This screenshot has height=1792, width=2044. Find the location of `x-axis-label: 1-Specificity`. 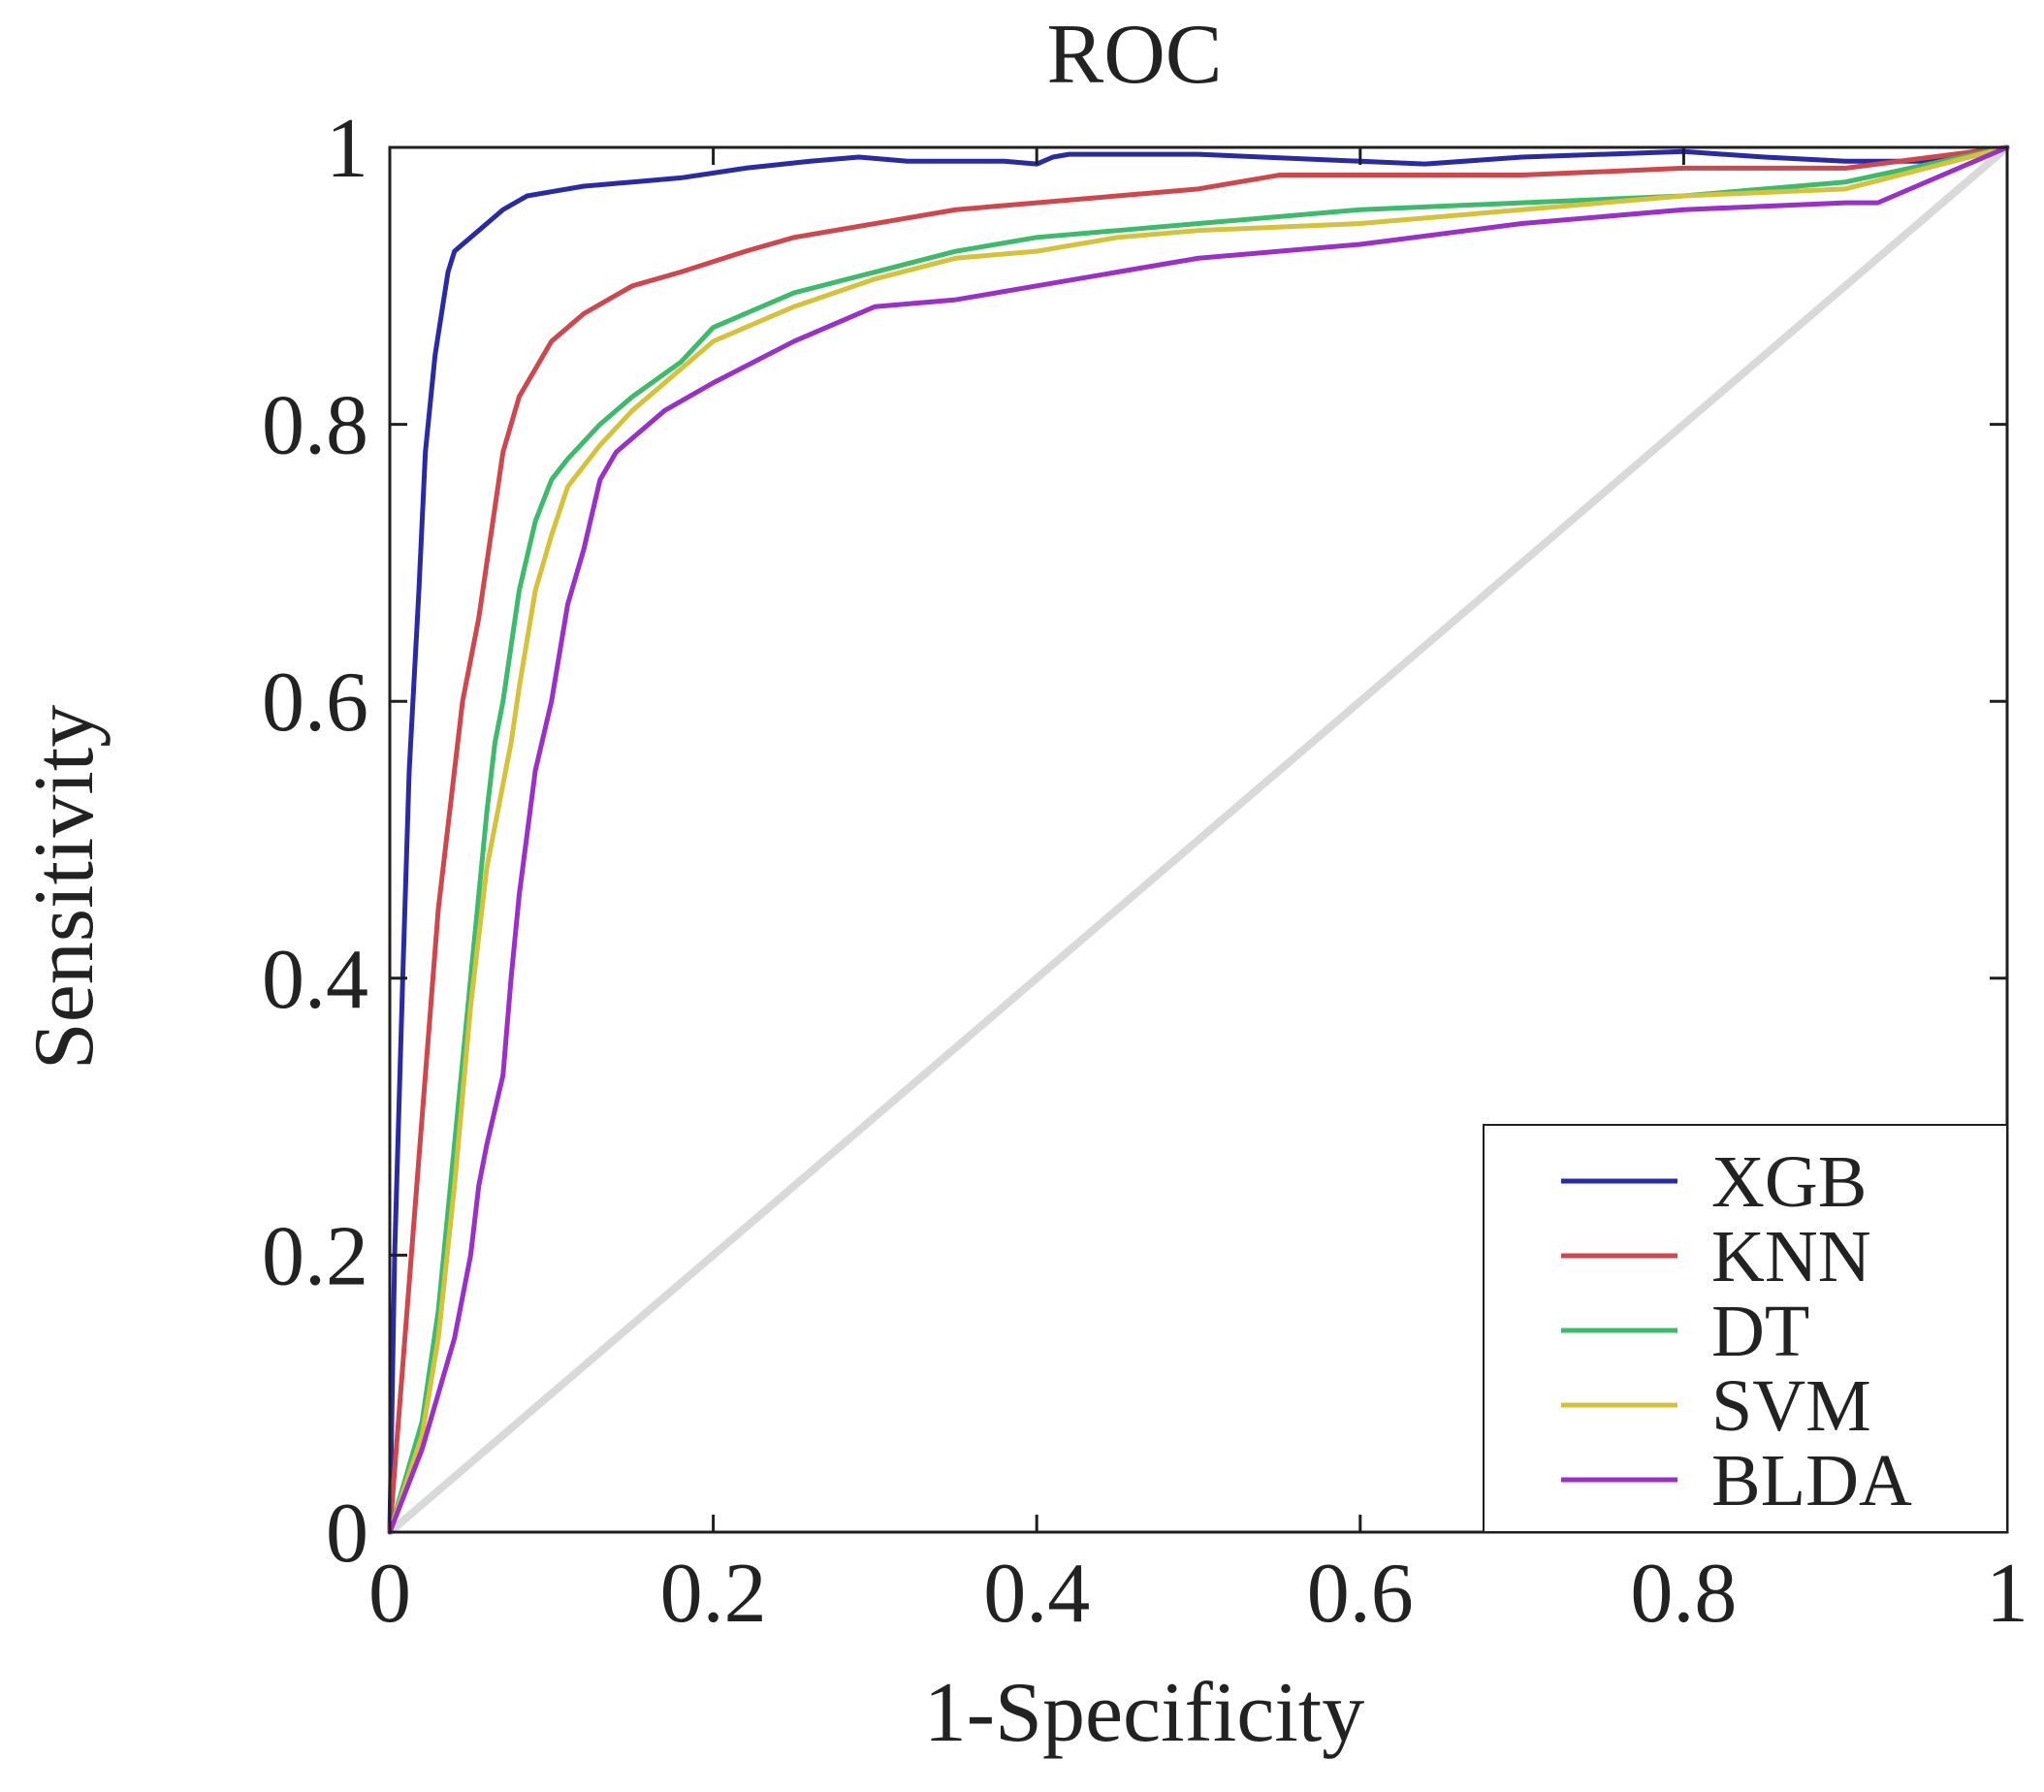

x-axis-label: 1-Specificity is located at coordinates (1144, 1713).